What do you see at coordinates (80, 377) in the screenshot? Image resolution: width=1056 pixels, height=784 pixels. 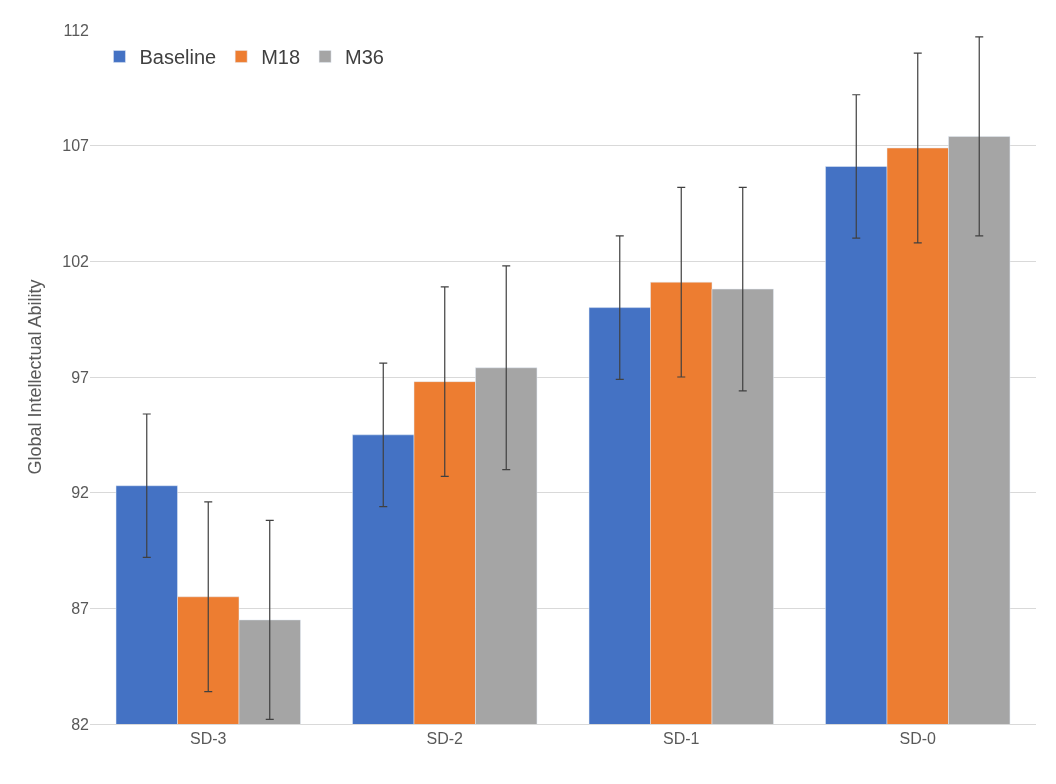 I see `y-tick-label: 97` at bounding box center [80, 377].